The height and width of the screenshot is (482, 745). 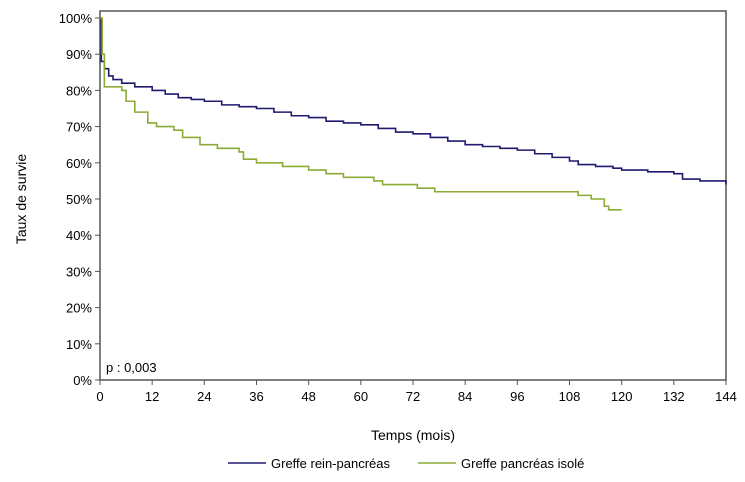 I want to click on y-tick-label: 60%, so click(x=79, y=163).